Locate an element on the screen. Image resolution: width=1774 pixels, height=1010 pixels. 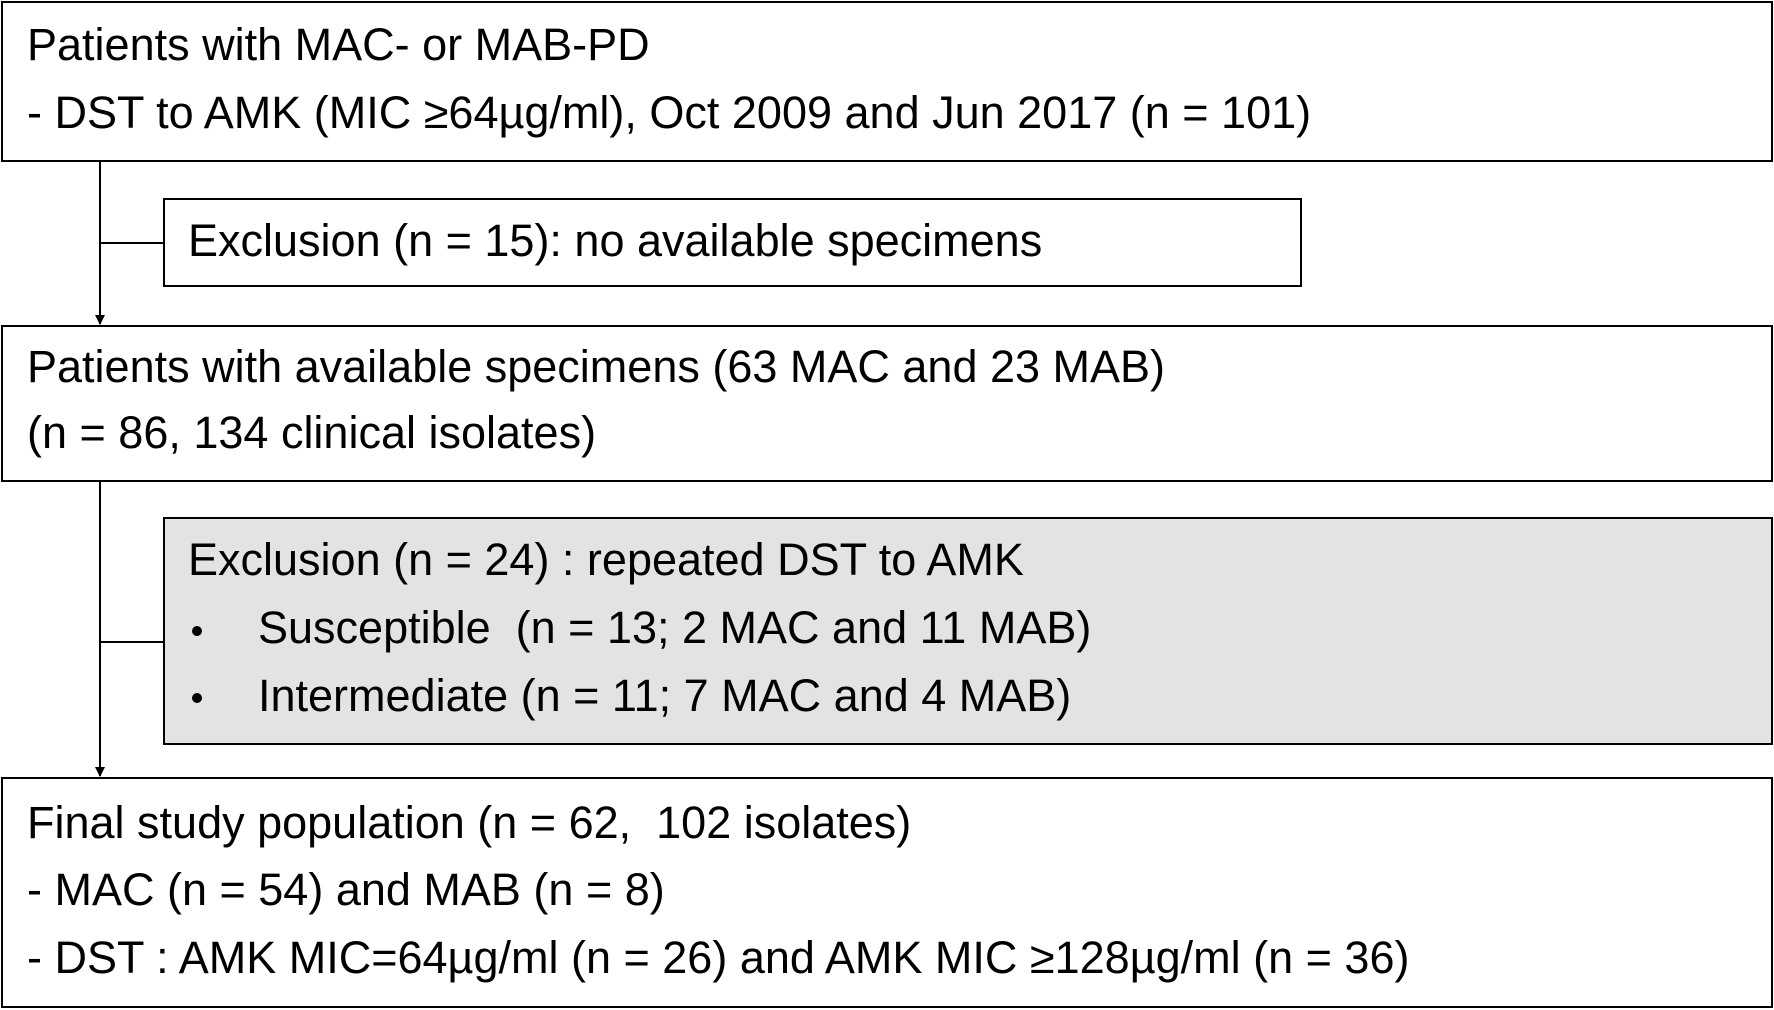
node-text: - MAC (n = 54) and MAB (n = 8) is located at coordinates (346, 889).